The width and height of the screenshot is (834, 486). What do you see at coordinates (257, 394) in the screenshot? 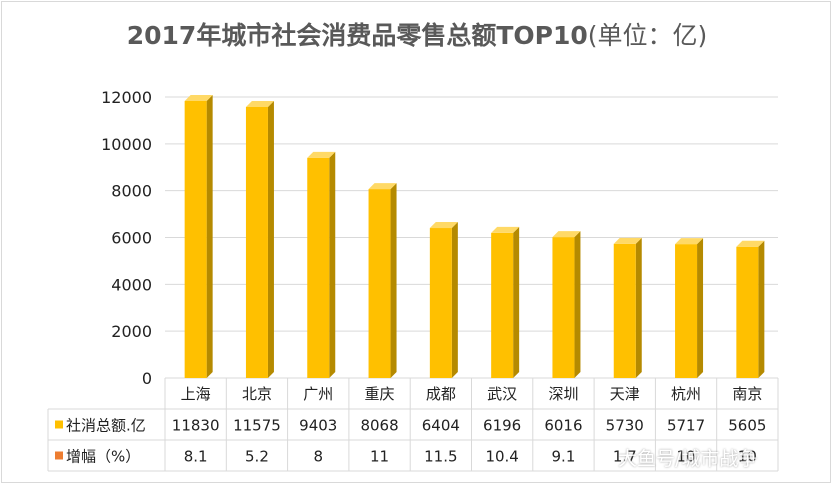
I see `category-label: 北京` at bounding box center [257, 394].